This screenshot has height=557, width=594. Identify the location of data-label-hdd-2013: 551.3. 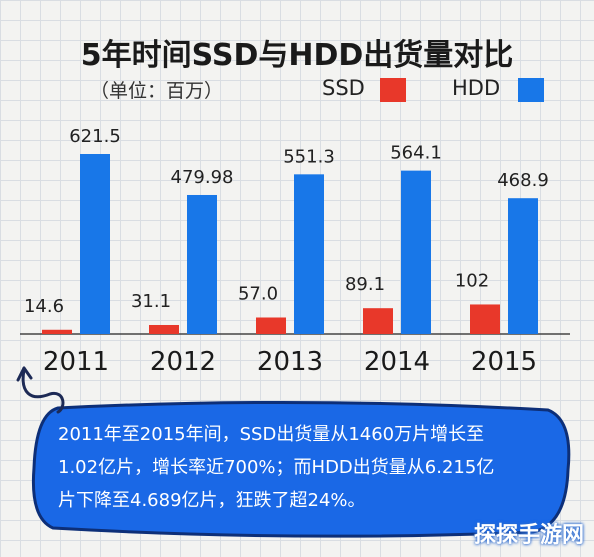
(309, 156).